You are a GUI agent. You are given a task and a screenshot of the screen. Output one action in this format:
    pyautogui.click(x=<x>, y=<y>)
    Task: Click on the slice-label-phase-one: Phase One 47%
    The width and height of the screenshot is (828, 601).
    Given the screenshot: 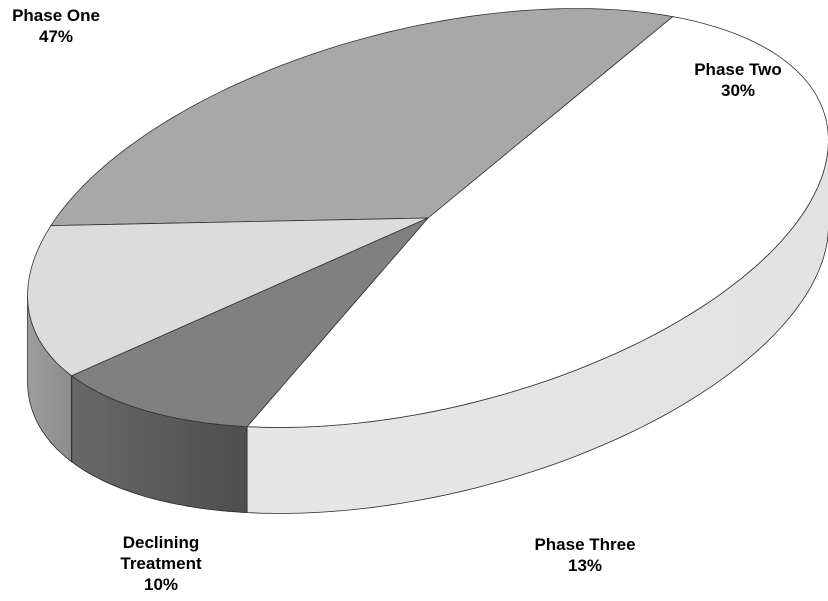 What is the action you would take?
    pyautogui.click(x=56, y=26)
    